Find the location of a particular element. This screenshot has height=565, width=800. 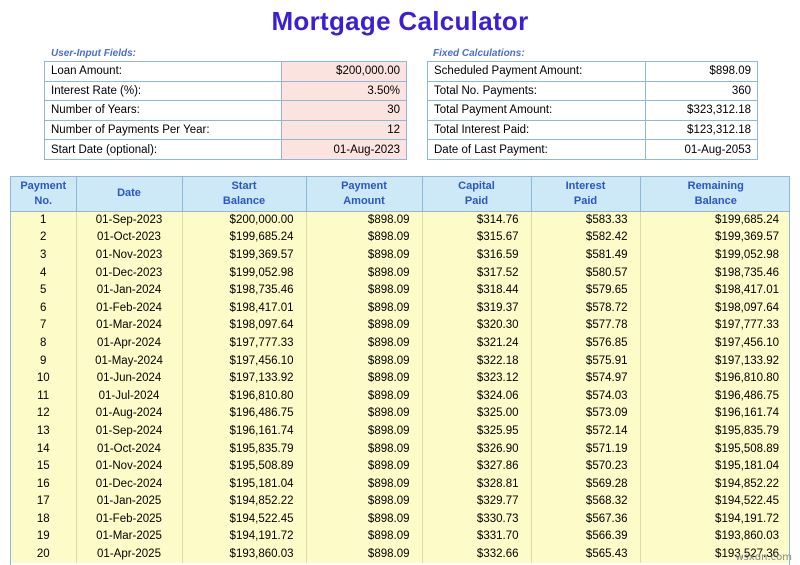

table-cell: $323.12 is located at coordinates (476, 378).